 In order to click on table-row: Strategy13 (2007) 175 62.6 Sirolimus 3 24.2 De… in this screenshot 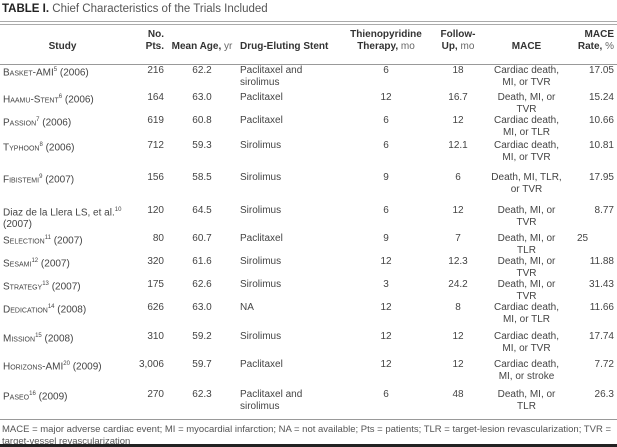, I will do `click(308, 290)`.